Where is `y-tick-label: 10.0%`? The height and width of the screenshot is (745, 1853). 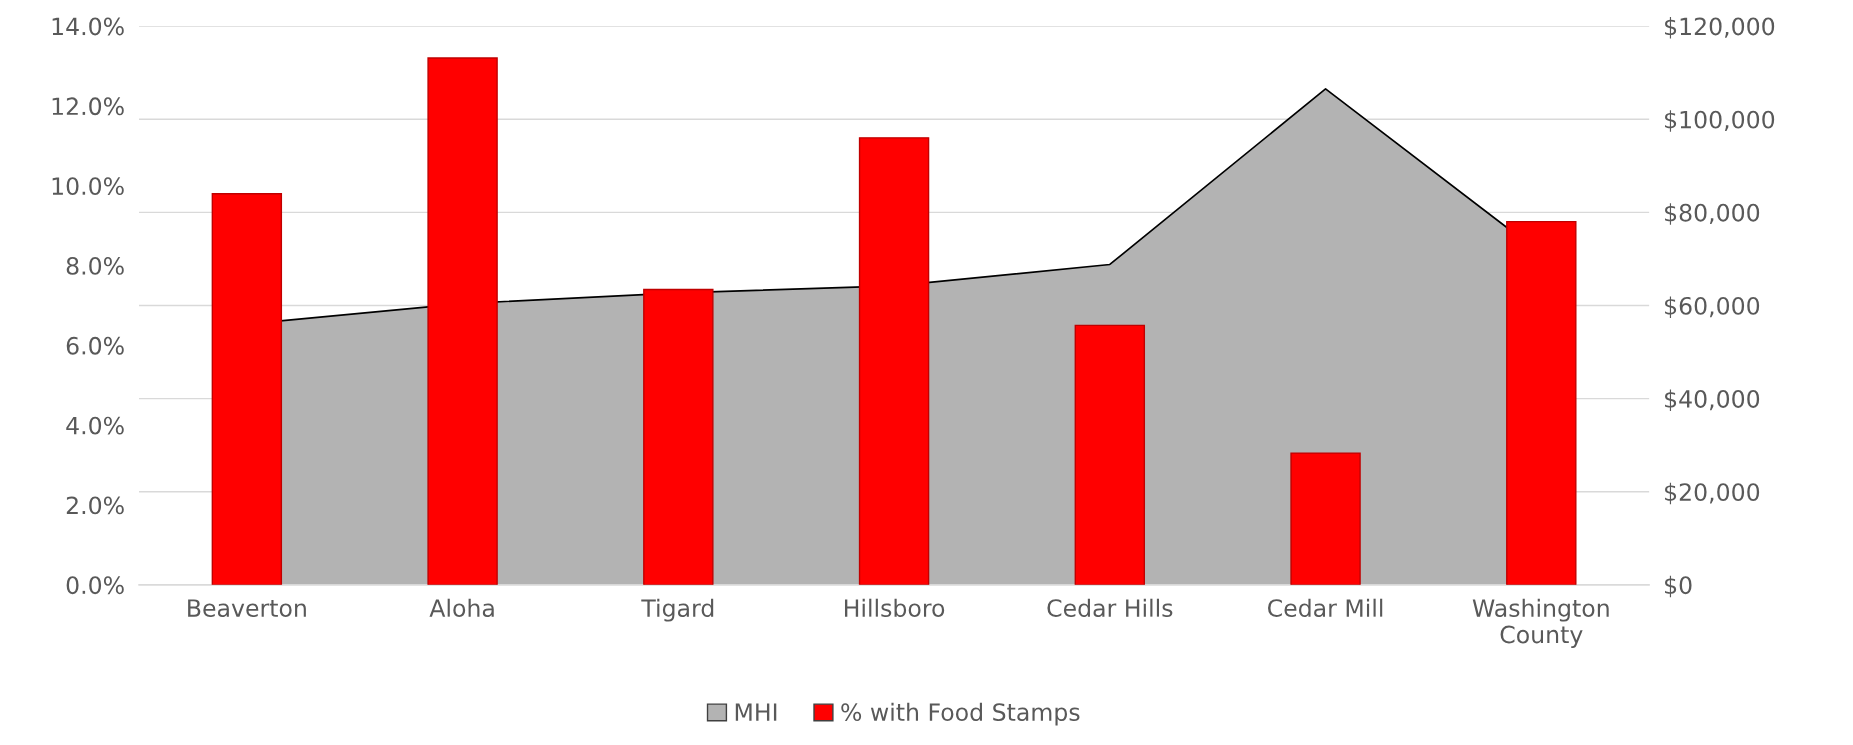 y-tick-label: 10.0% is located at coordinates (88, 186).